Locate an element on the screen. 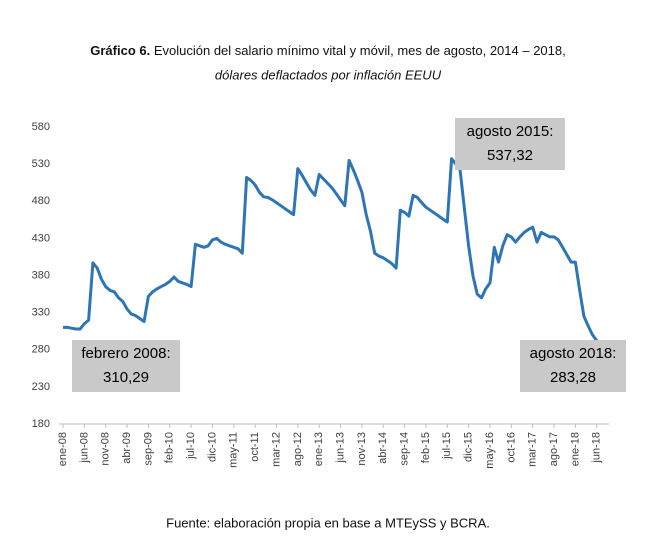  y-tick-label: 430 is located at coordinates (41, 238).